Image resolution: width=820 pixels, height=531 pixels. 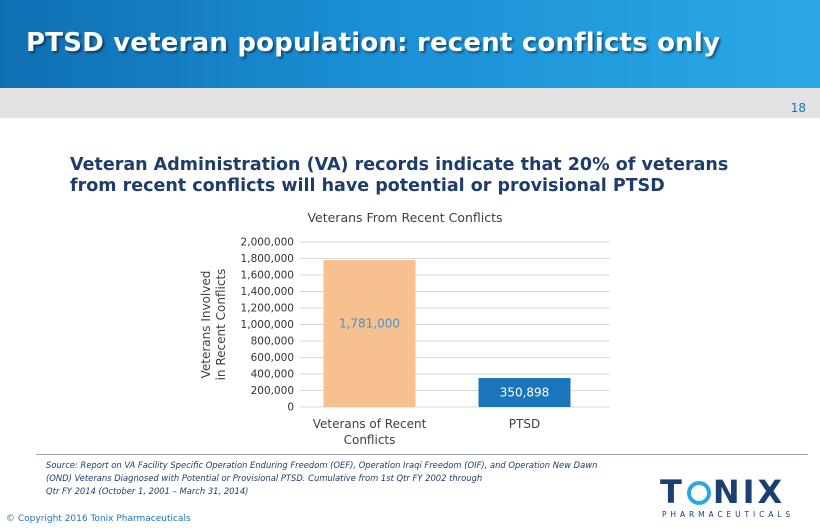 I want to click on y-tick-label: 1,600,000, so click(x=267, y=276).